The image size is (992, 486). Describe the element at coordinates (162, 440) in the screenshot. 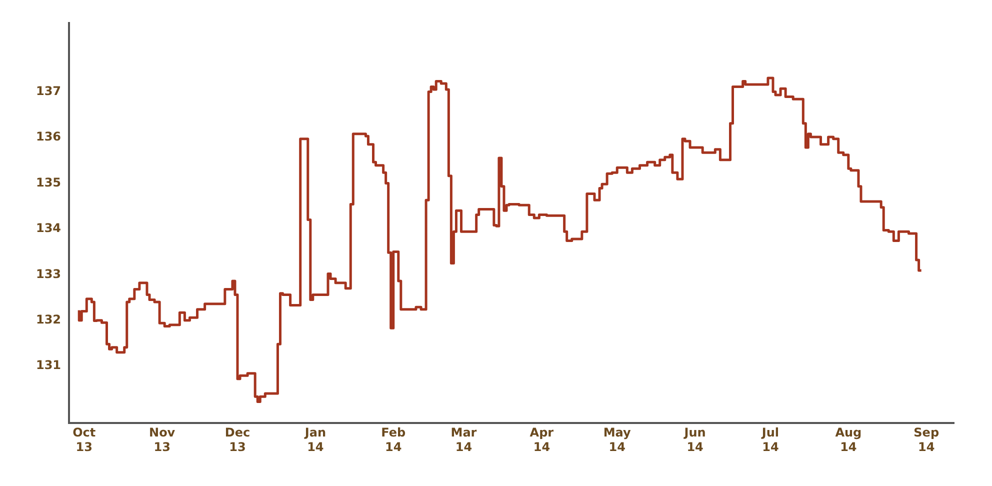

I see `x-tick-label: Nov 13` at that location.